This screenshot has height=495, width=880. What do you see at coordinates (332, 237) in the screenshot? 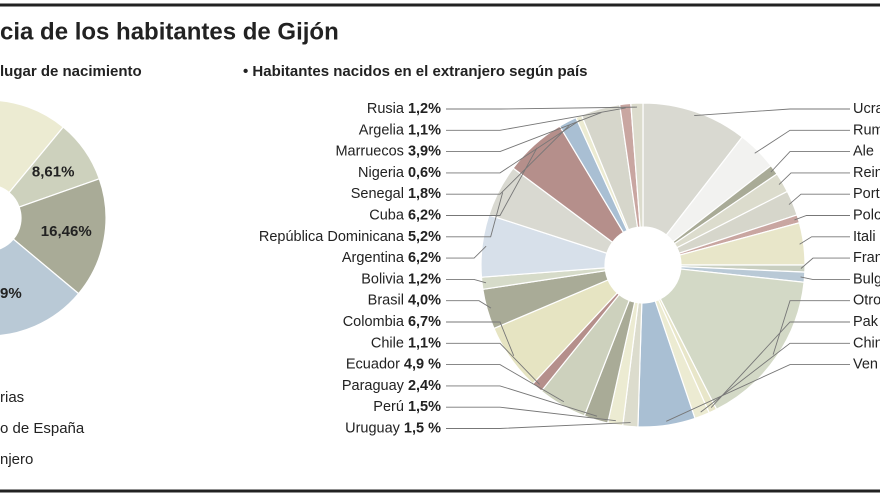
I see `category-name: República Dominicana` at bounding box center [332, 237].